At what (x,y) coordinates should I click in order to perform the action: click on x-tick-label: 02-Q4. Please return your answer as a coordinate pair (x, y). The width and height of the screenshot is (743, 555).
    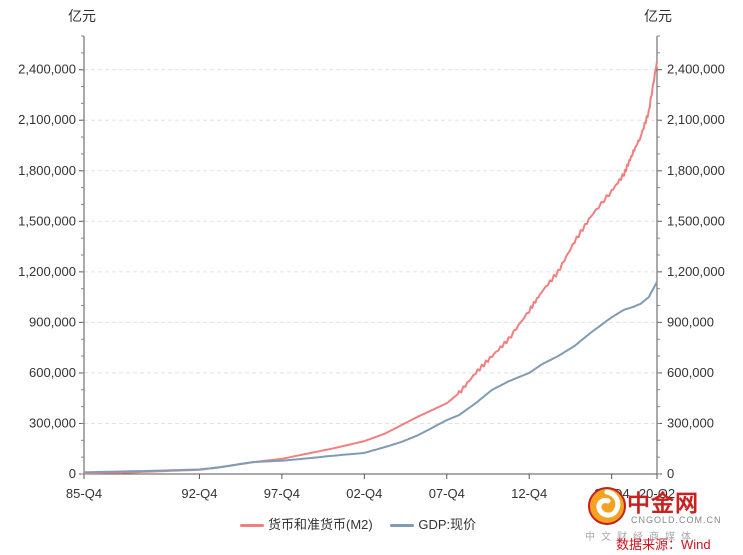
    Looking at the image, I should click on (364, 493).